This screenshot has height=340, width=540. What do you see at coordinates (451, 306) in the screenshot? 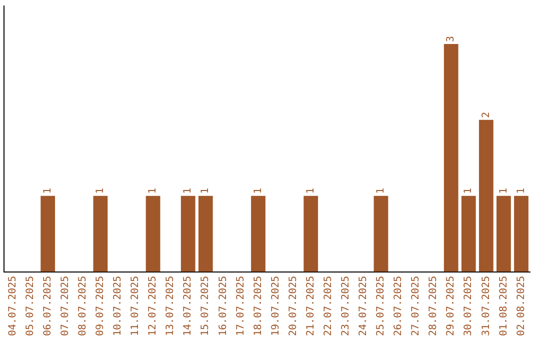
I see `x-tick-label: 29.07.2025` at bounding box center [451, 306].